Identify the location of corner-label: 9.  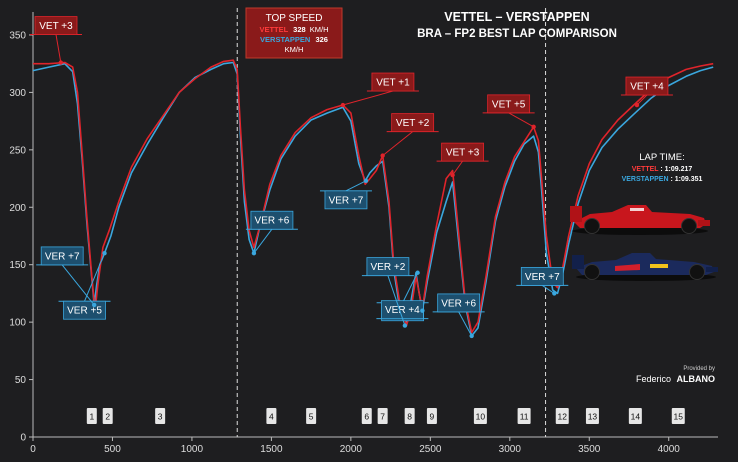
(432, 417).